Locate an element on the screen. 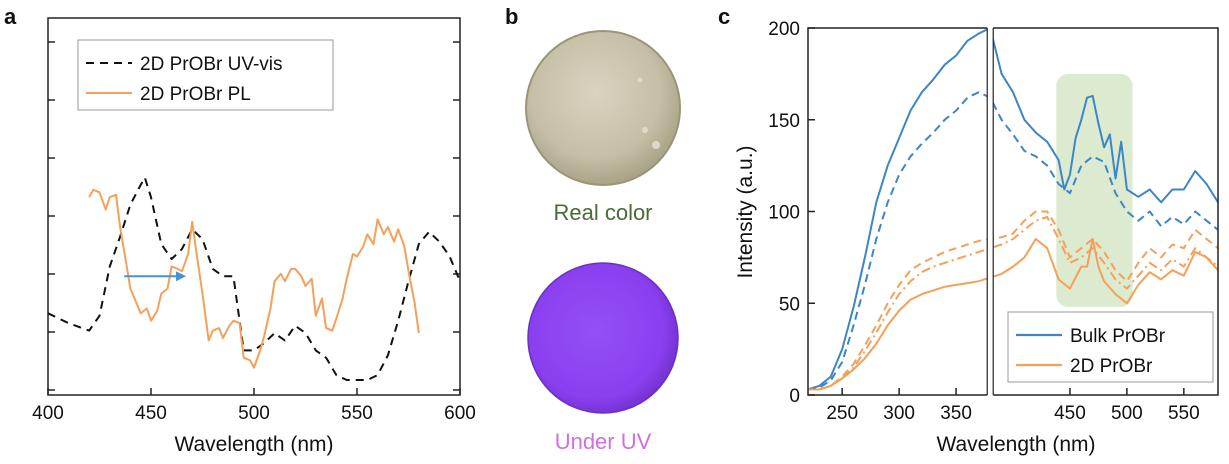 This screenshot has width=1229, height=464. panel-c-ytick-label: 200 is located at coordinates (784, 29).